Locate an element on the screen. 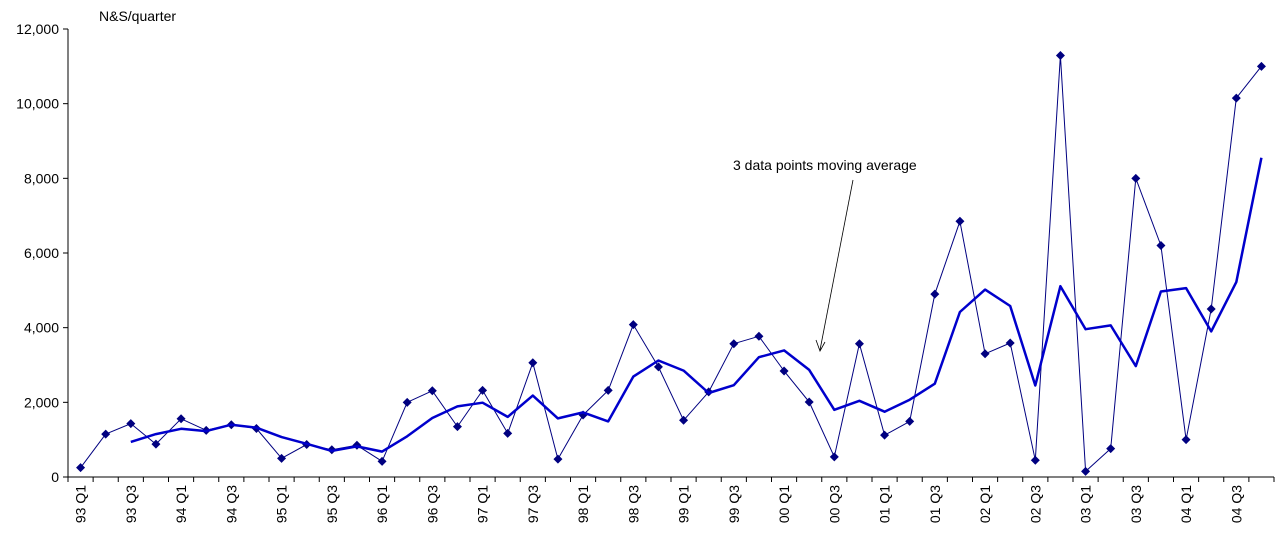 Image resolution: width=1277 pixels, height=547 pixels. x-tick-label: 04 Q1 is located at coordinates (1186, 504).